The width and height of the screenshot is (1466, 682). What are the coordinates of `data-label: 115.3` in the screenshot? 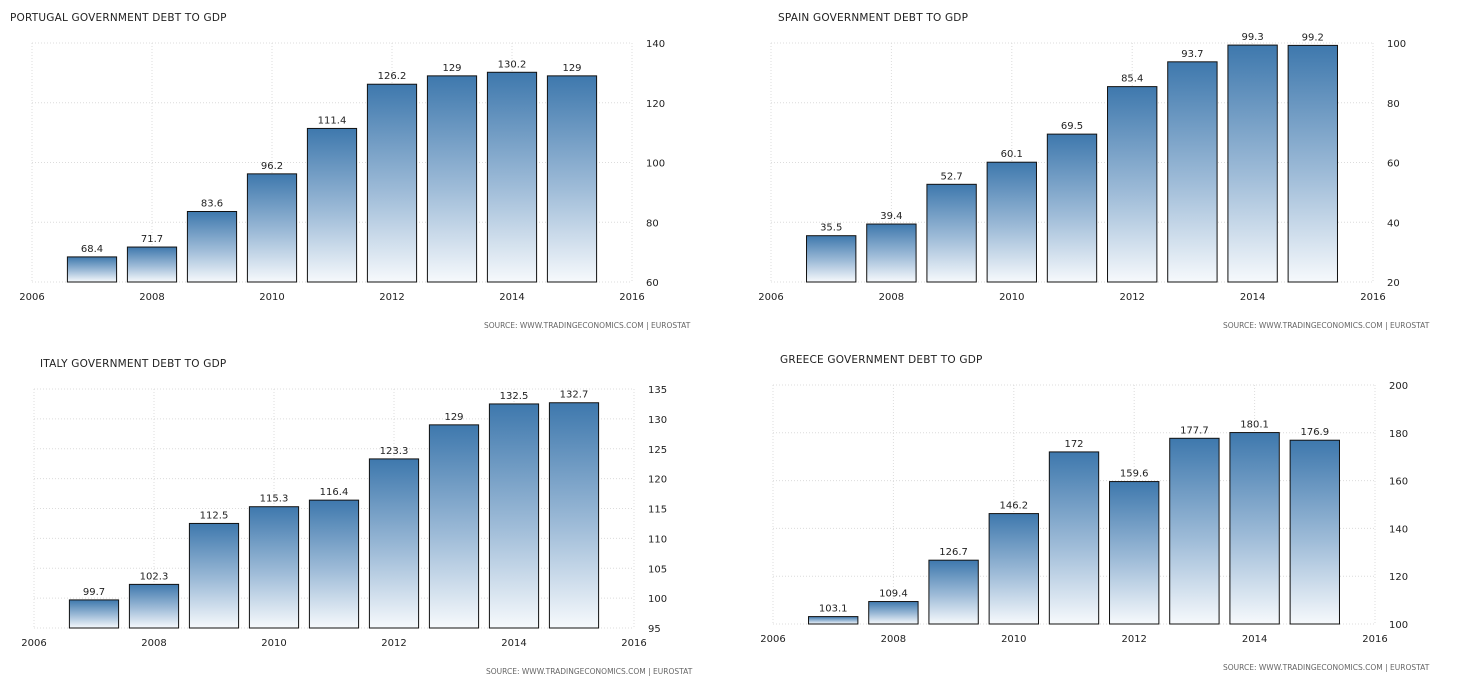 It's located at (274, 499).